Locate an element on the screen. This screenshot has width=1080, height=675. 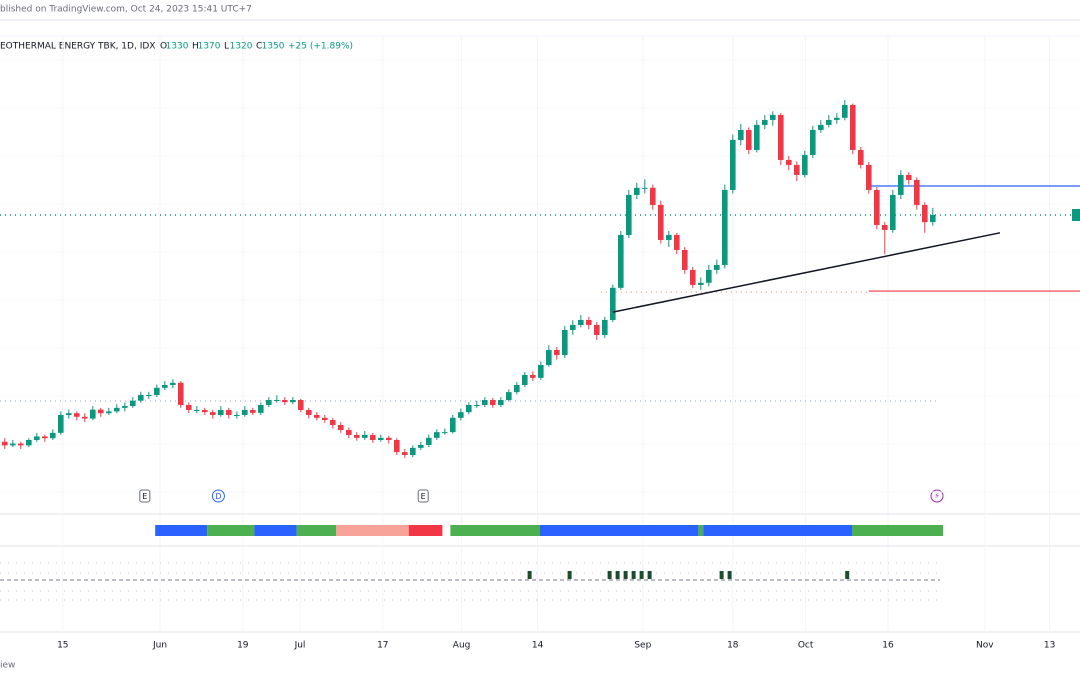
event-label: D is located at coordinates (218, 496).